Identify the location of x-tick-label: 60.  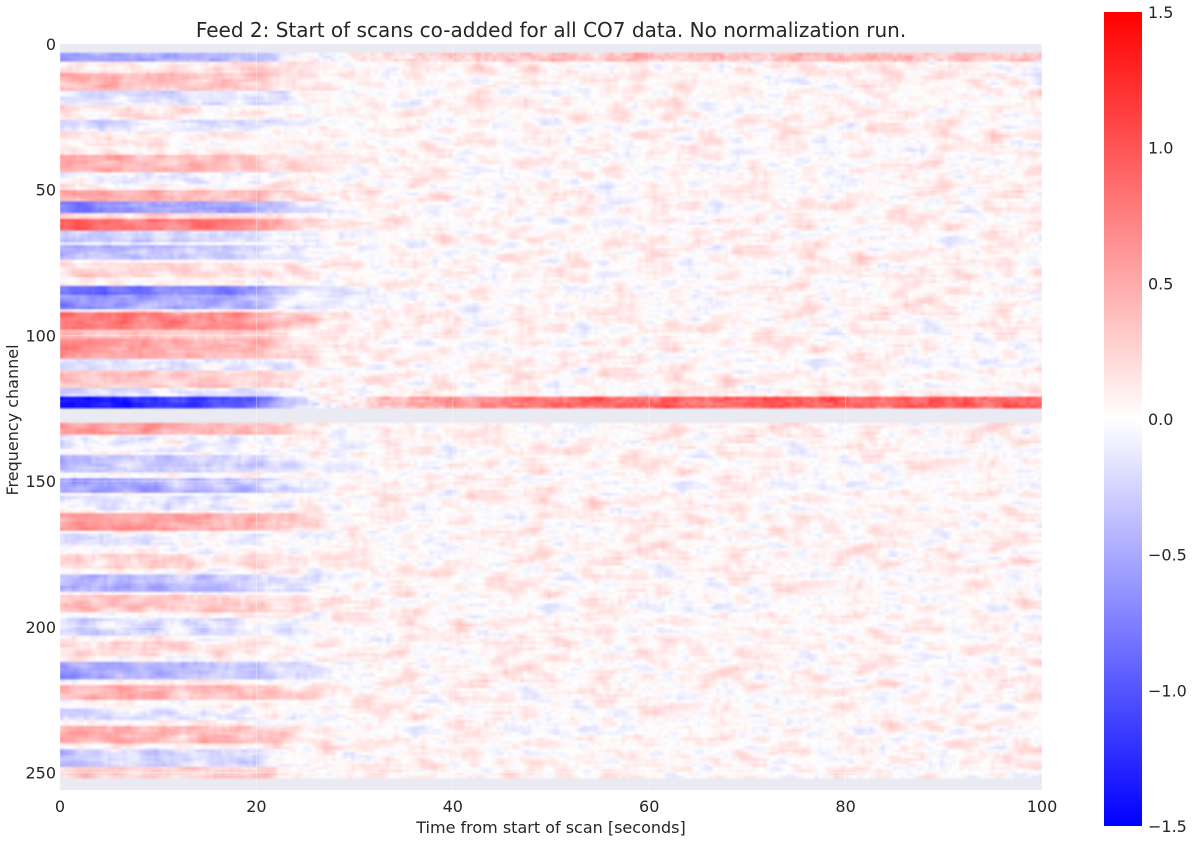
(649, 806).